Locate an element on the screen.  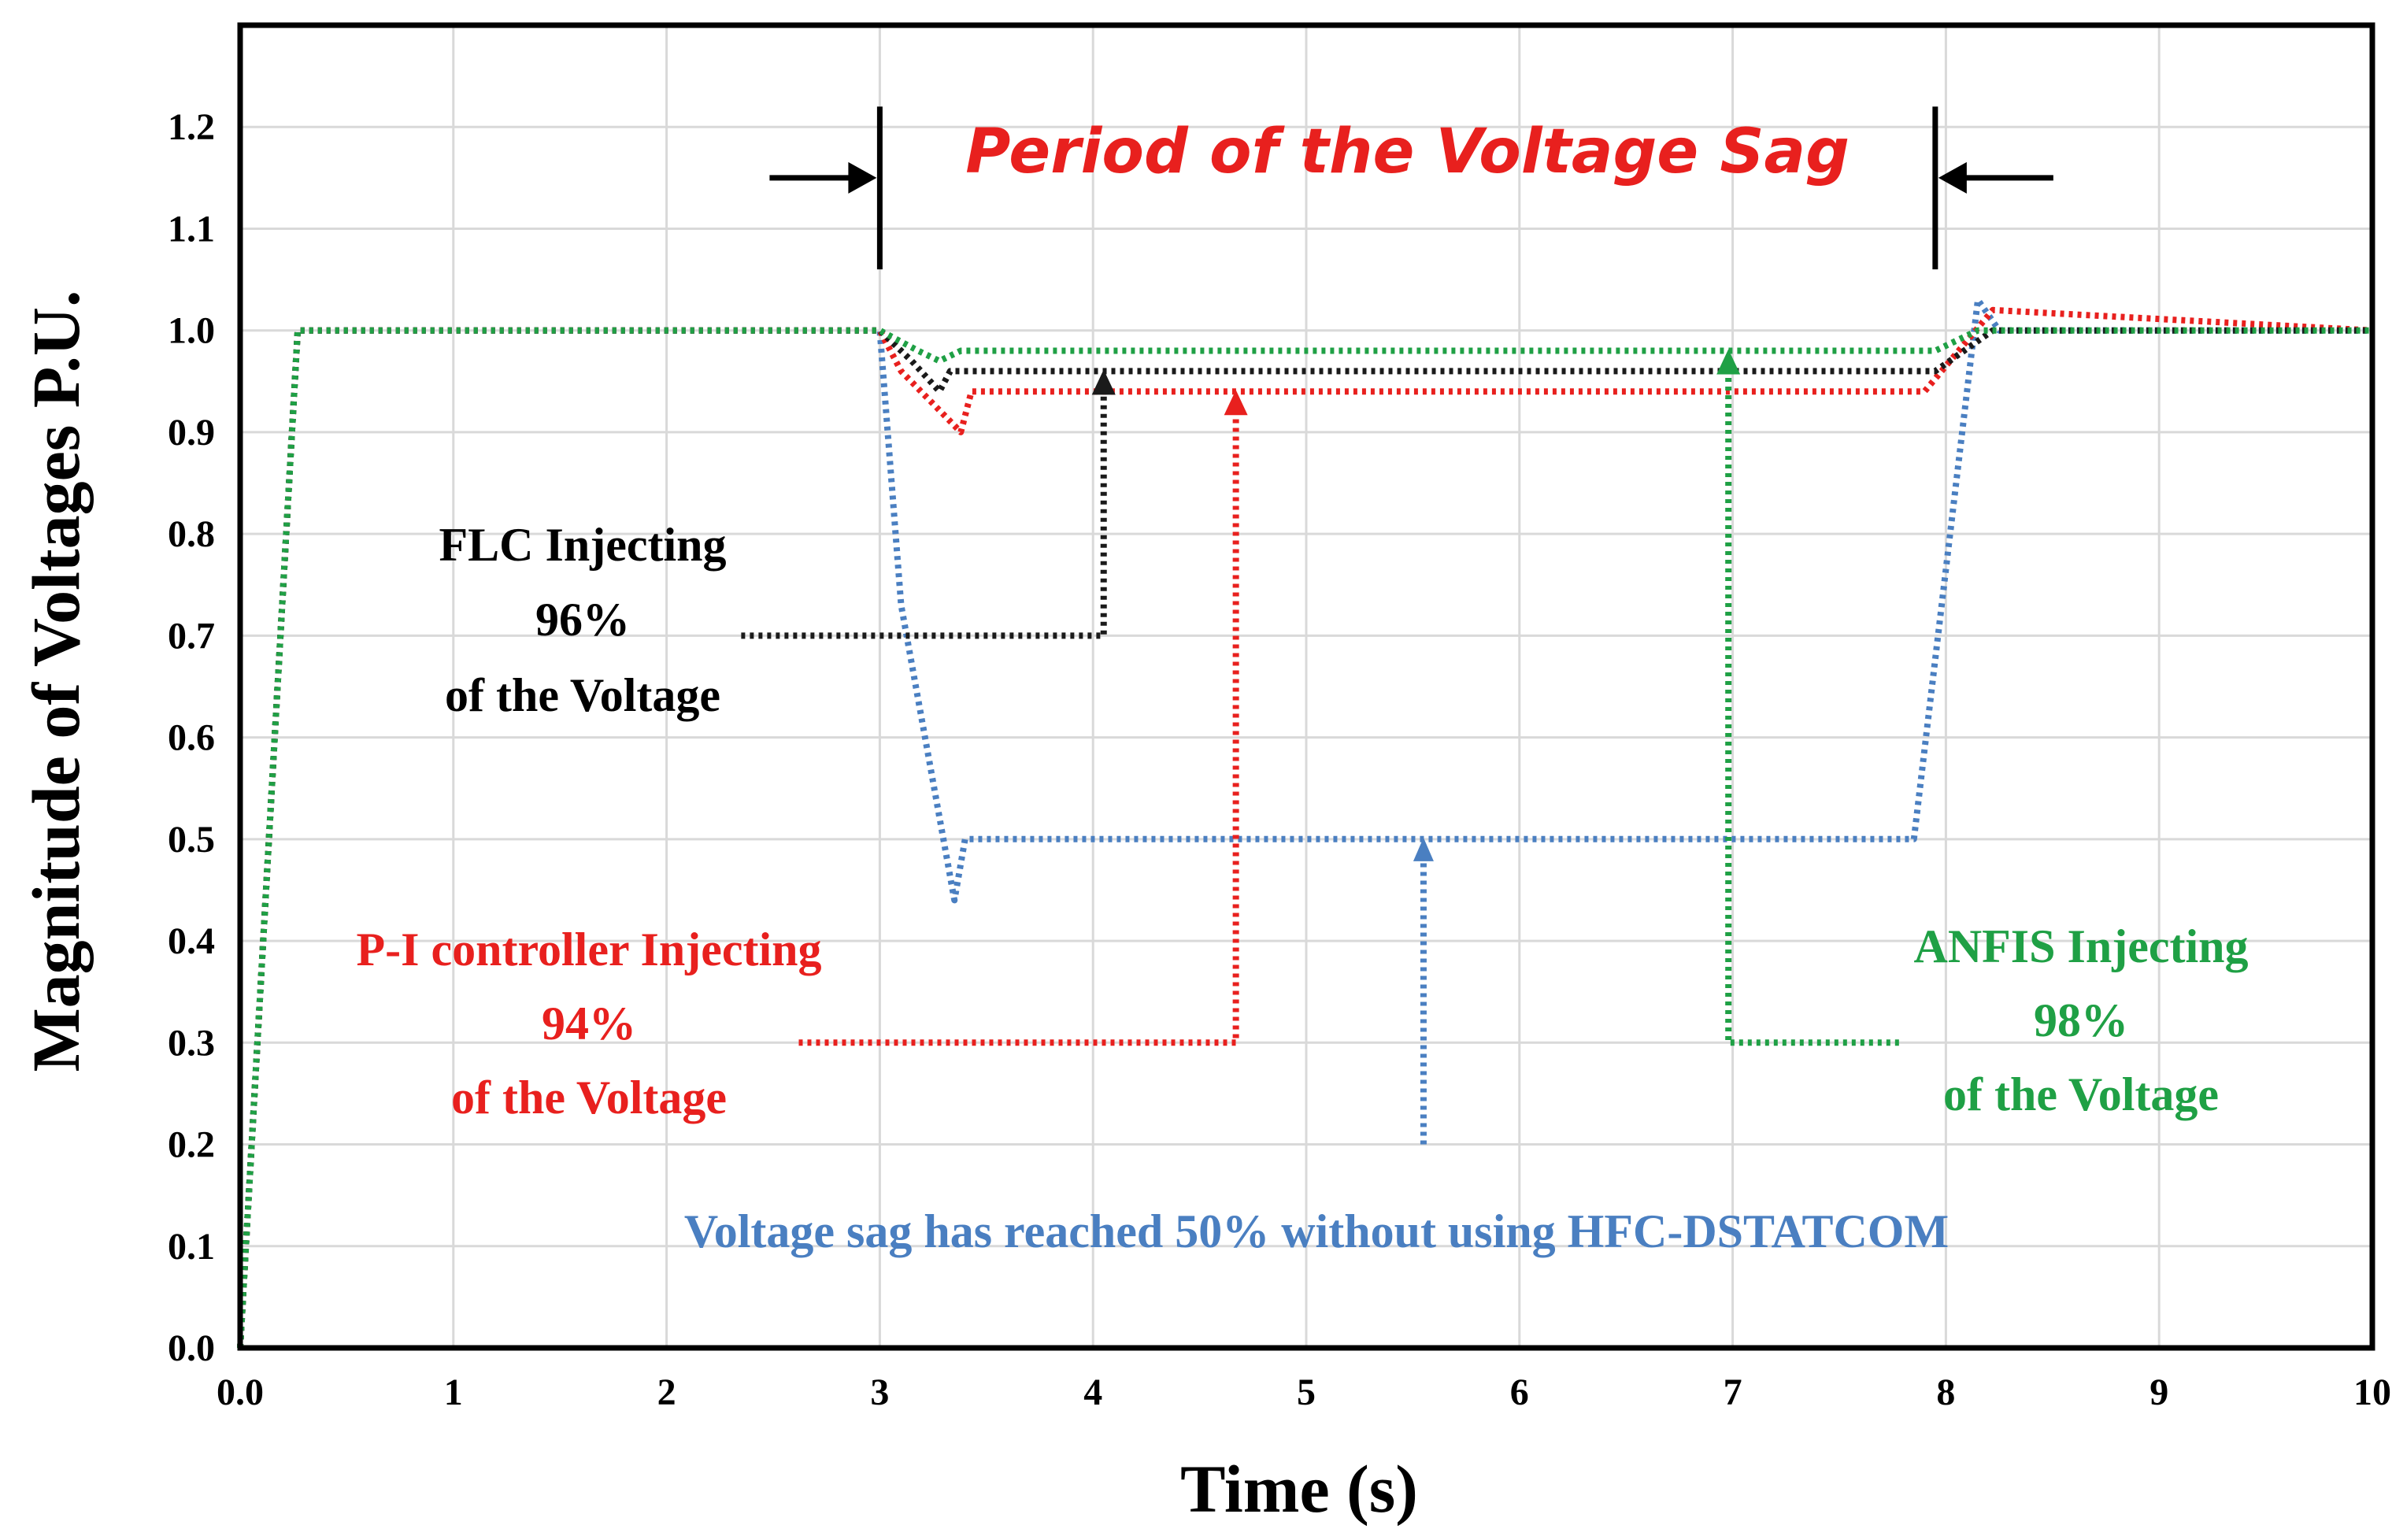
x-tick-label: 3 is located at coordinates (879, 1392).